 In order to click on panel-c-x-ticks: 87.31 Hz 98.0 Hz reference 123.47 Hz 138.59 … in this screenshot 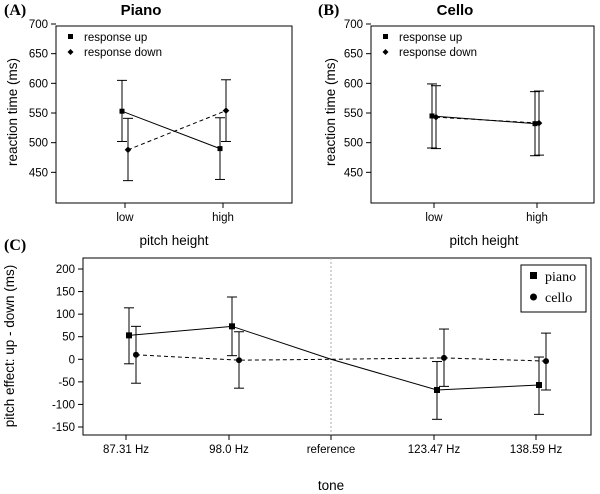, I will do `click(332, 445)`.